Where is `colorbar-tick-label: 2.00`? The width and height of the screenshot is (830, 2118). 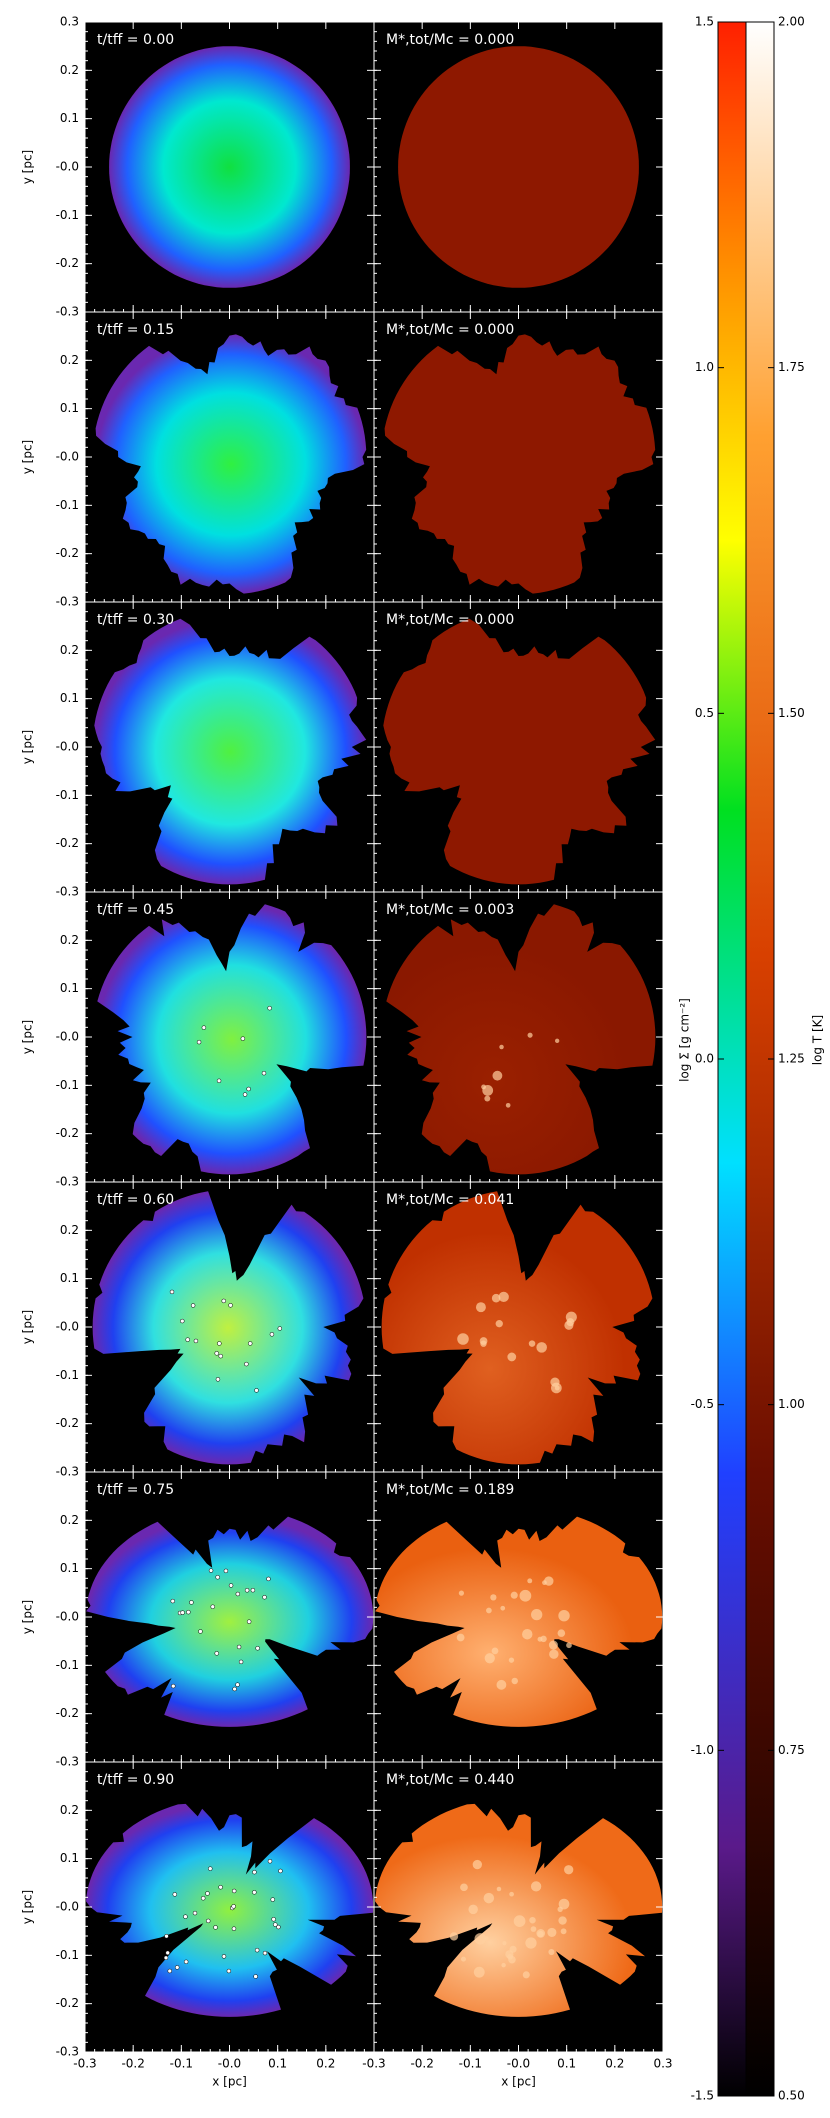 colorbar-tick-label: 2.00 is located at coordinates (791, 22).